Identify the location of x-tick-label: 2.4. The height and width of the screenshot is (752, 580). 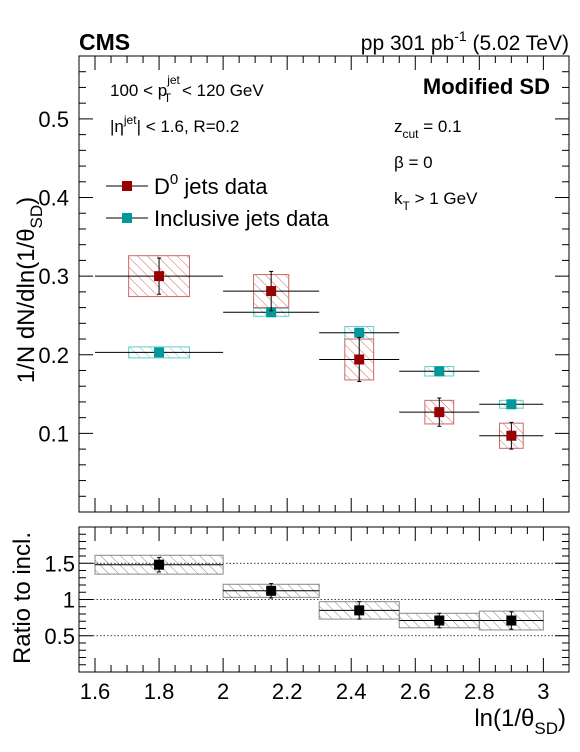
(351, 691).